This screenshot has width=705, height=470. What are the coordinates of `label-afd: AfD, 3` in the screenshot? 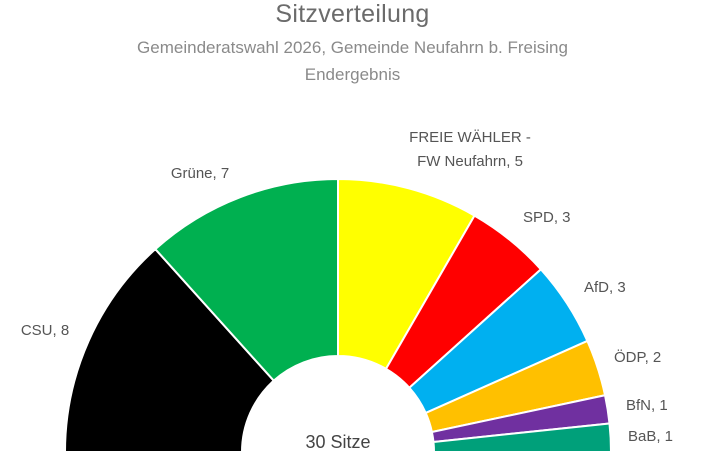 It's located at (605, 287).